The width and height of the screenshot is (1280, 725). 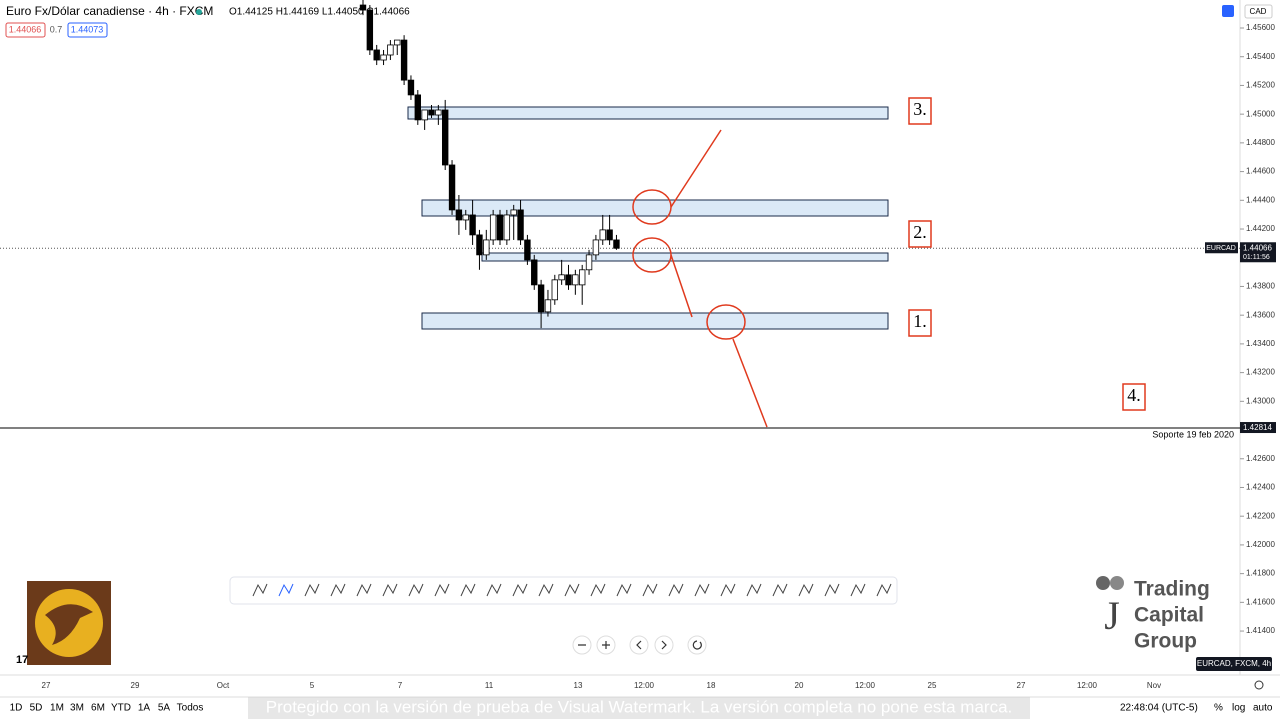 I want to click on scroll-right, so click(x=664, y=645).